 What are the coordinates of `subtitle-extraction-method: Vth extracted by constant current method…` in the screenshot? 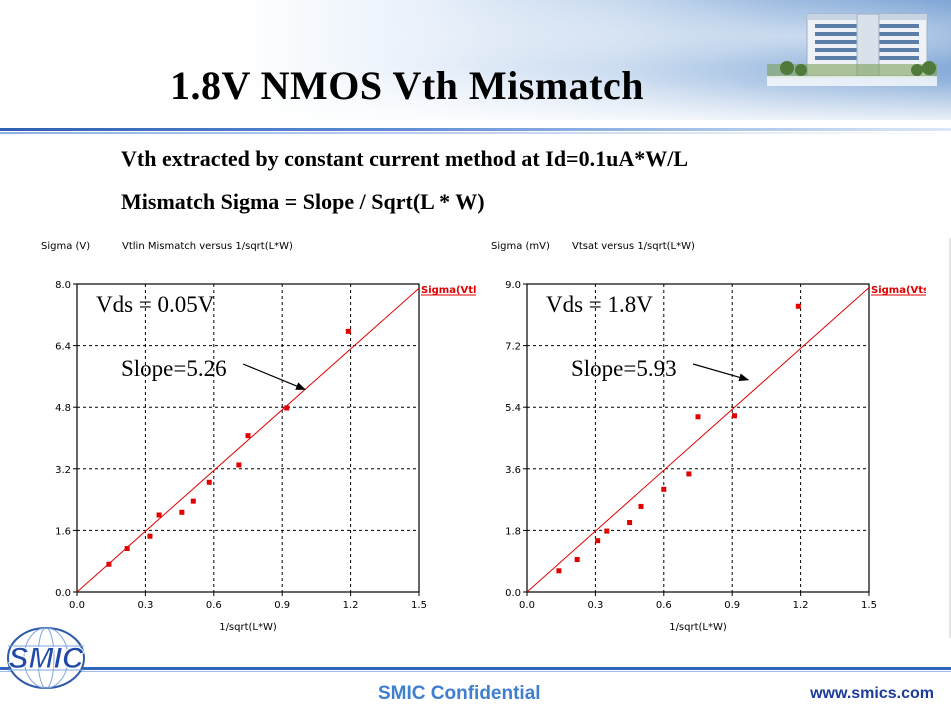 It's located at (404, 158).